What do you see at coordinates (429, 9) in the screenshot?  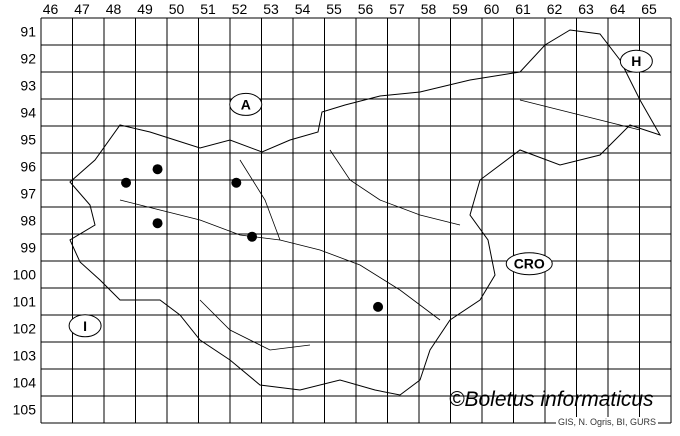 I see `column-label: 58` at bounding box center [429, 9].